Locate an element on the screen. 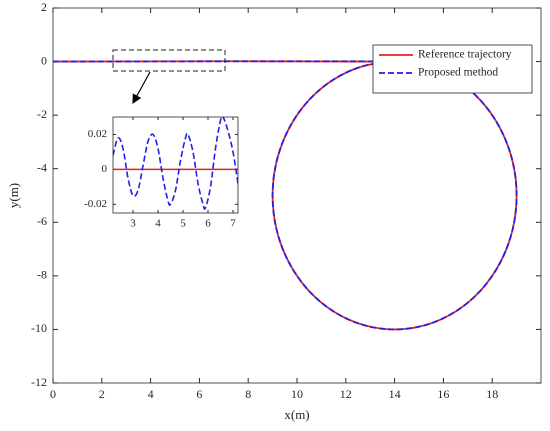 This screenshot has height=431, width=550. zoom-region is located at coordinates (169, 60).